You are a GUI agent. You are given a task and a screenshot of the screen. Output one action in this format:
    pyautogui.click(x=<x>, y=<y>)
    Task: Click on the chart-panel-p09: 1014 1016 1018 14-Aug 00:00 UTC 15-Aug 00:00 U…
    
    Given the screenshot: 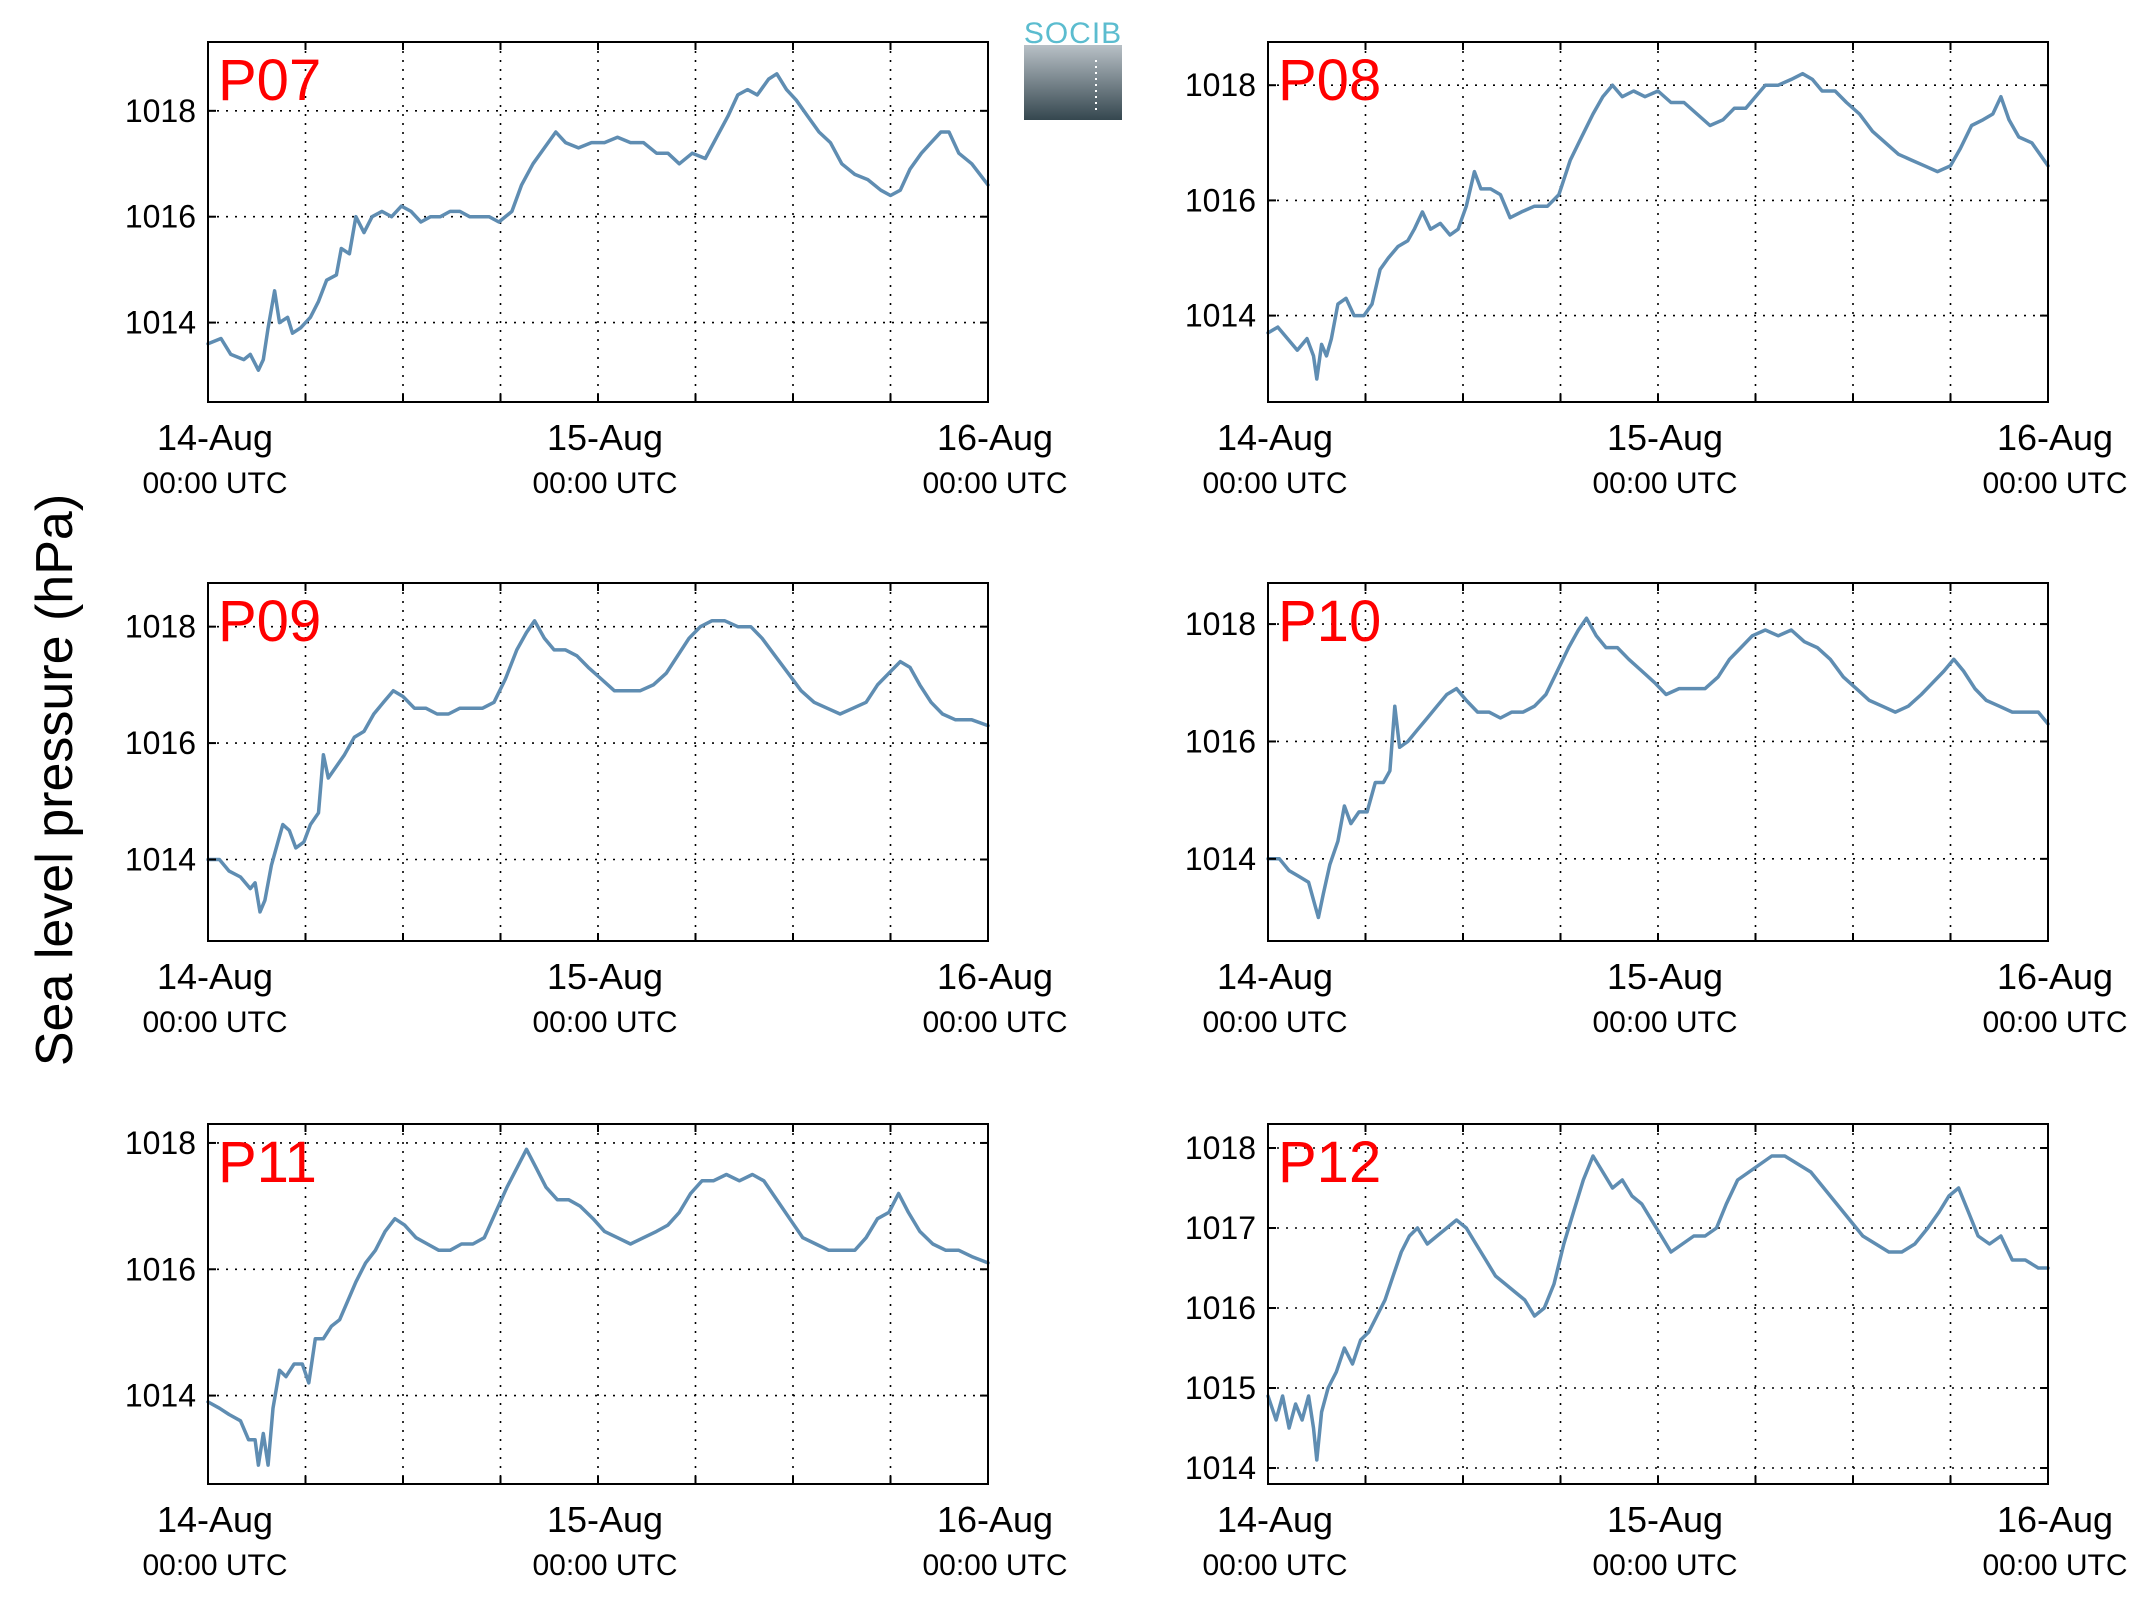 What is the action you would take?
    pyautogui.click(x=596, y=810)
    